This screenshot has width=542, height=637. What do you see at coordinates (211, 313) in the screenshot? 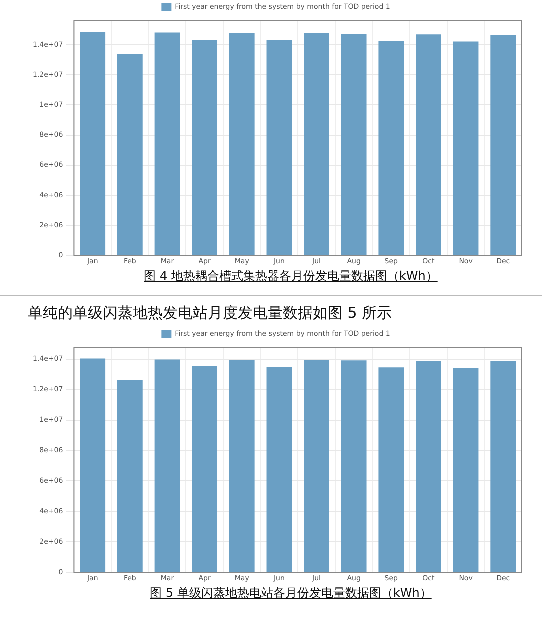
I see `chart-subtitle: 单纯的单级闪蒸地热发电站月度发电量数据如图 5 所示` at bounding box center [211, 313].